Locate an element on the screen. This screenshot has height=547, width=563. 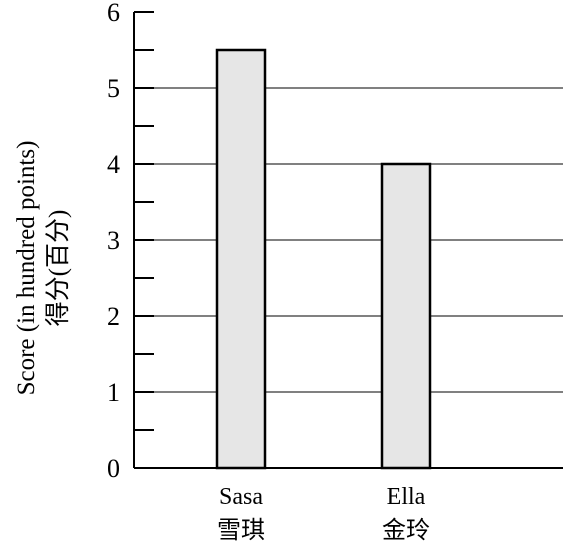
y-axis-label-secondary: 得分(百分) is located at coordinates (58, 268).